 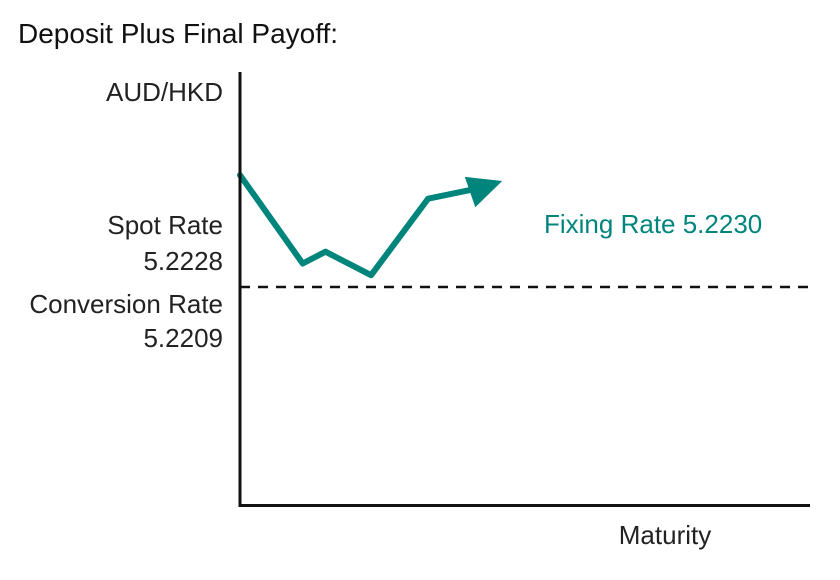 What do you see at coordinates (363, 225) in the screenshot?
I see `fx-rate-series-line` at bounding box center [363, 225].